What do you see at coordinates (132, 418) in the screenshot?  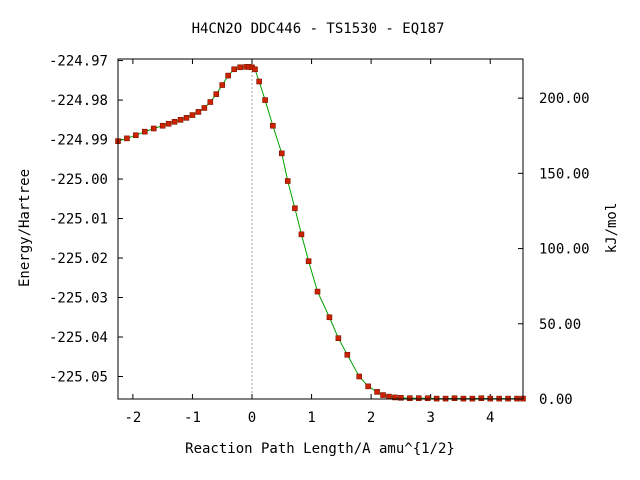 I see `x-tick-label: -2` at bounding box center [132, 418].